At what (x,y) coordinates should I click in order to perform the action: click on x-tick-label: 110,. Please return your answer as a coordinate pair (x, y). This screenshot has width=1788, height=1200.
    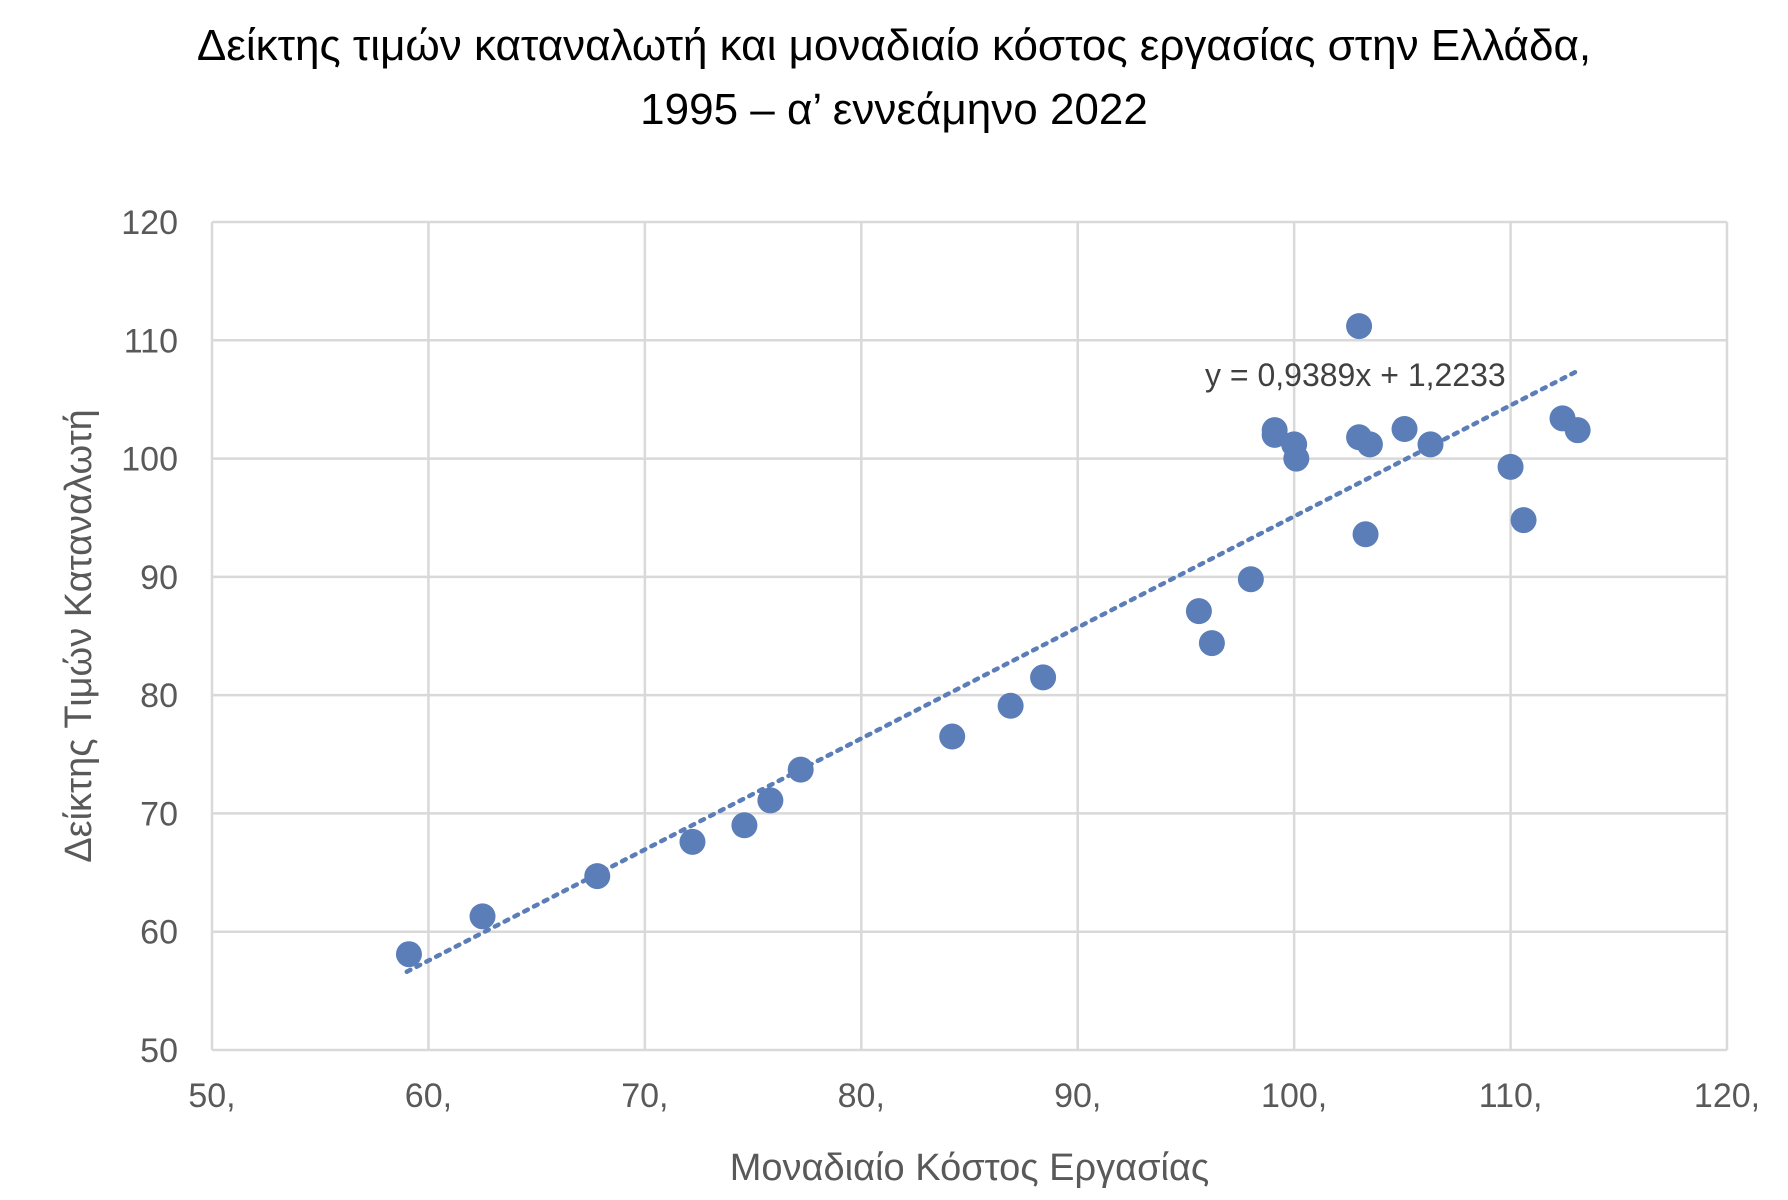
    Looking at the image, I should click on (1511, 1096).